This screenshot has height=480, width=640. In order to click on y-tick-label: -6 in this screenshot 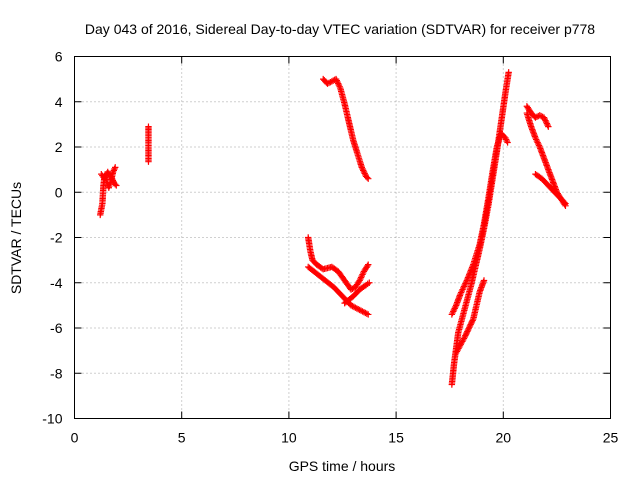, I will do `click(56, 328)`.